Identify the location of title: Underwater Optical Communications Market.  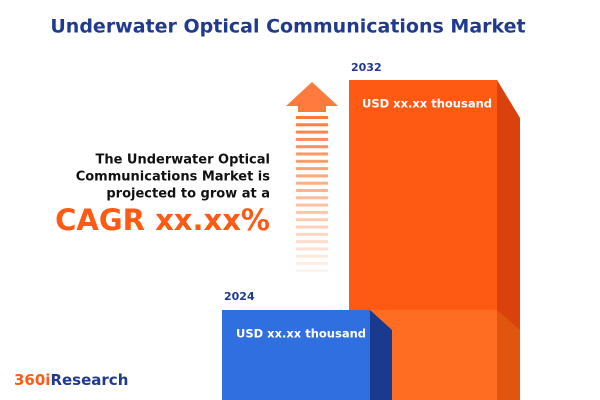
(287, 27).